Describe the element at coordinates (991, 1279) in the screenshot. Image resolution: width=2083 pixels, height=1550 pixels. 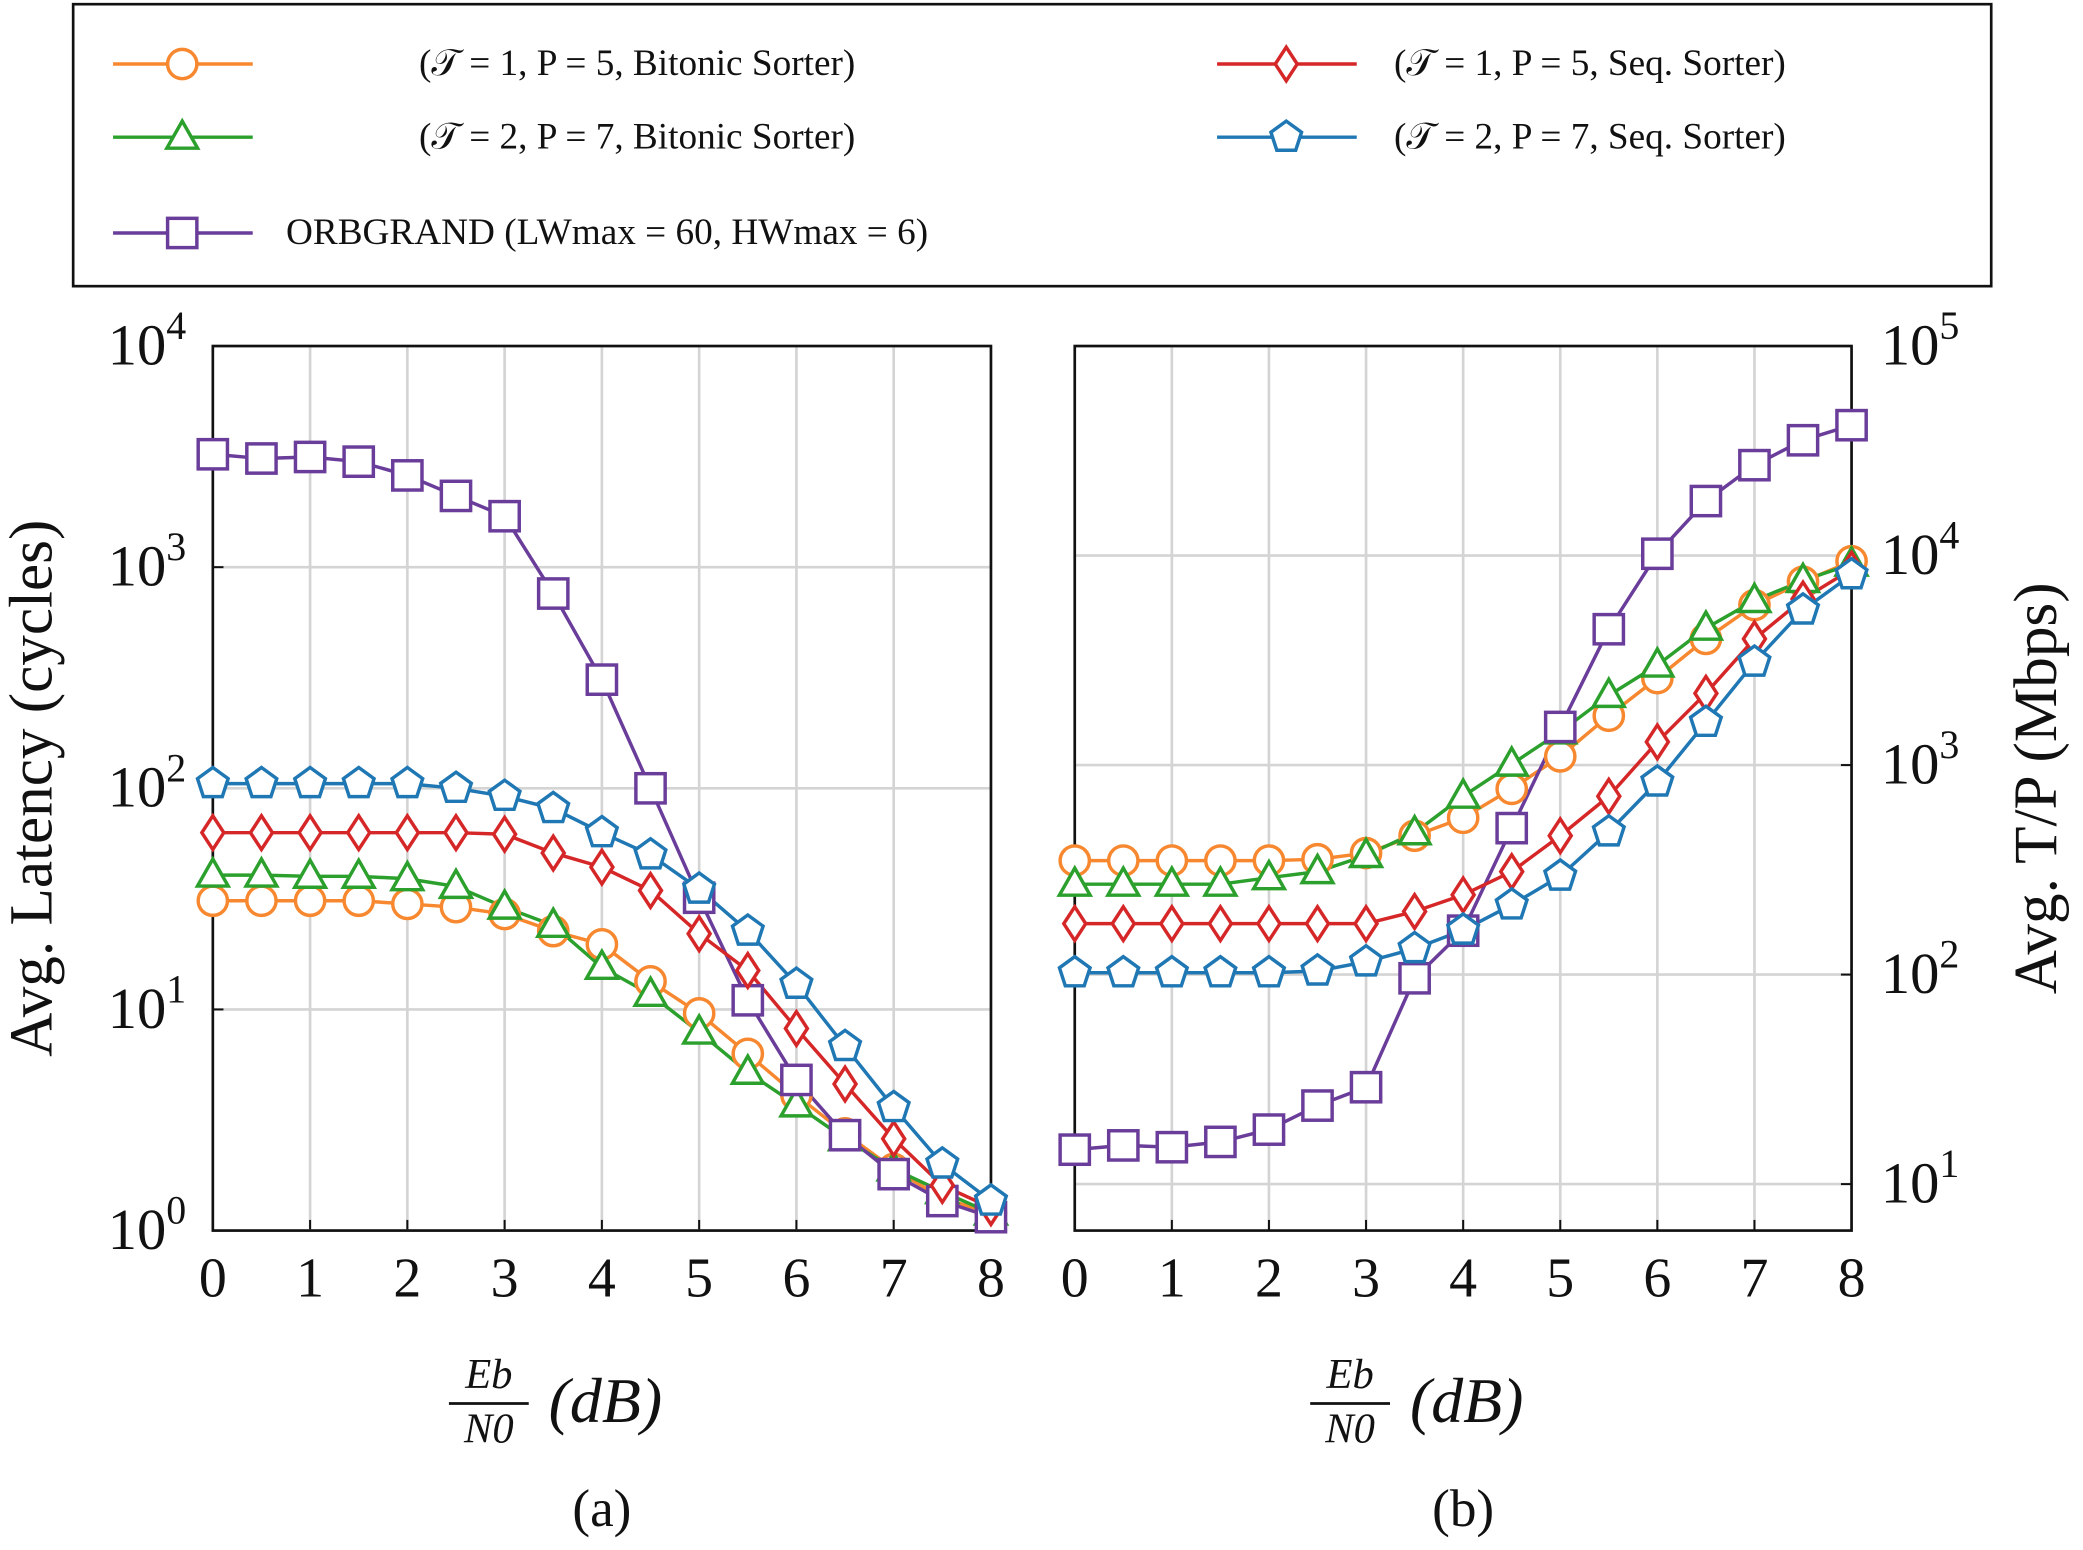
I see `x-tick-label: 8` at that location.